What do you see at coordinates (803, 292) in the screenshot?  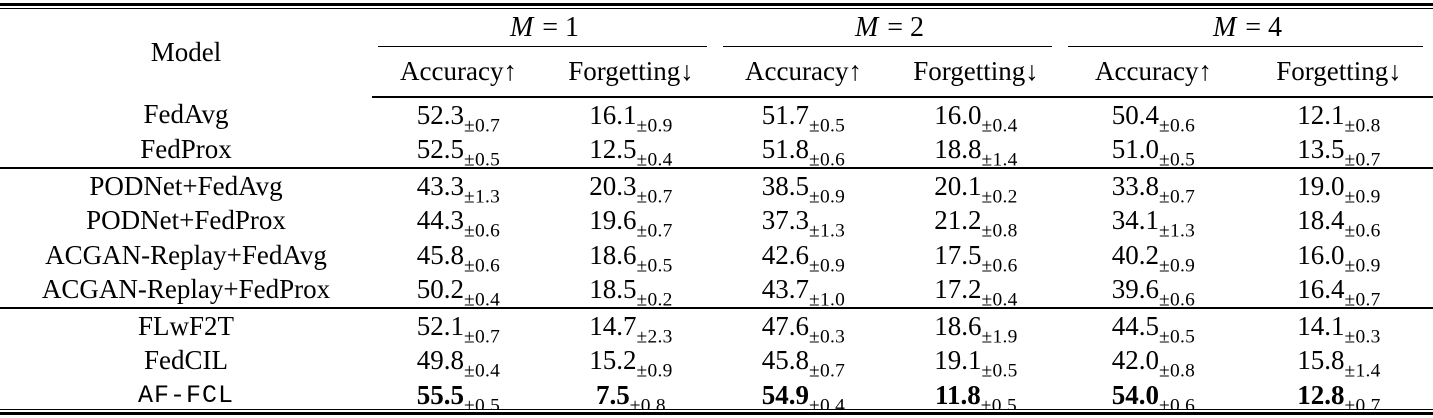 I see `metric-value: 43.7±1.0` at bounding box center [803, 292].